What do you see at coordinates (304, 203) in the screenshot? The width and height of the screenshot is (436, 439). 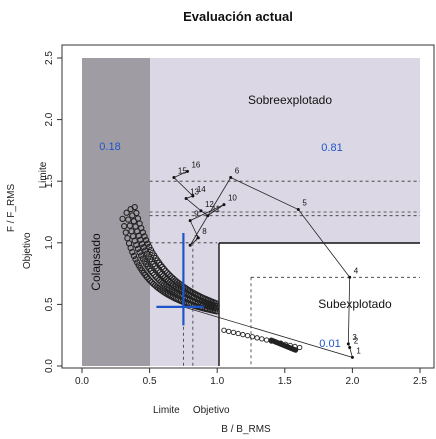 I see `trajectory-label-5: 5` at bounding box center [304, 203].